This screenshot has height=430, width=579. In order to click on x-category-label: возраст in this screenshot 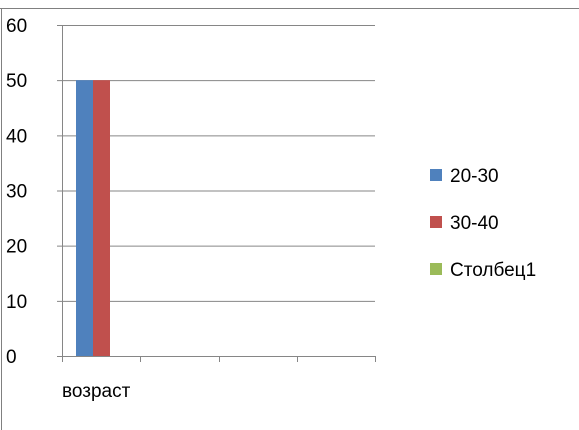, I will do `click(96, 391)`.